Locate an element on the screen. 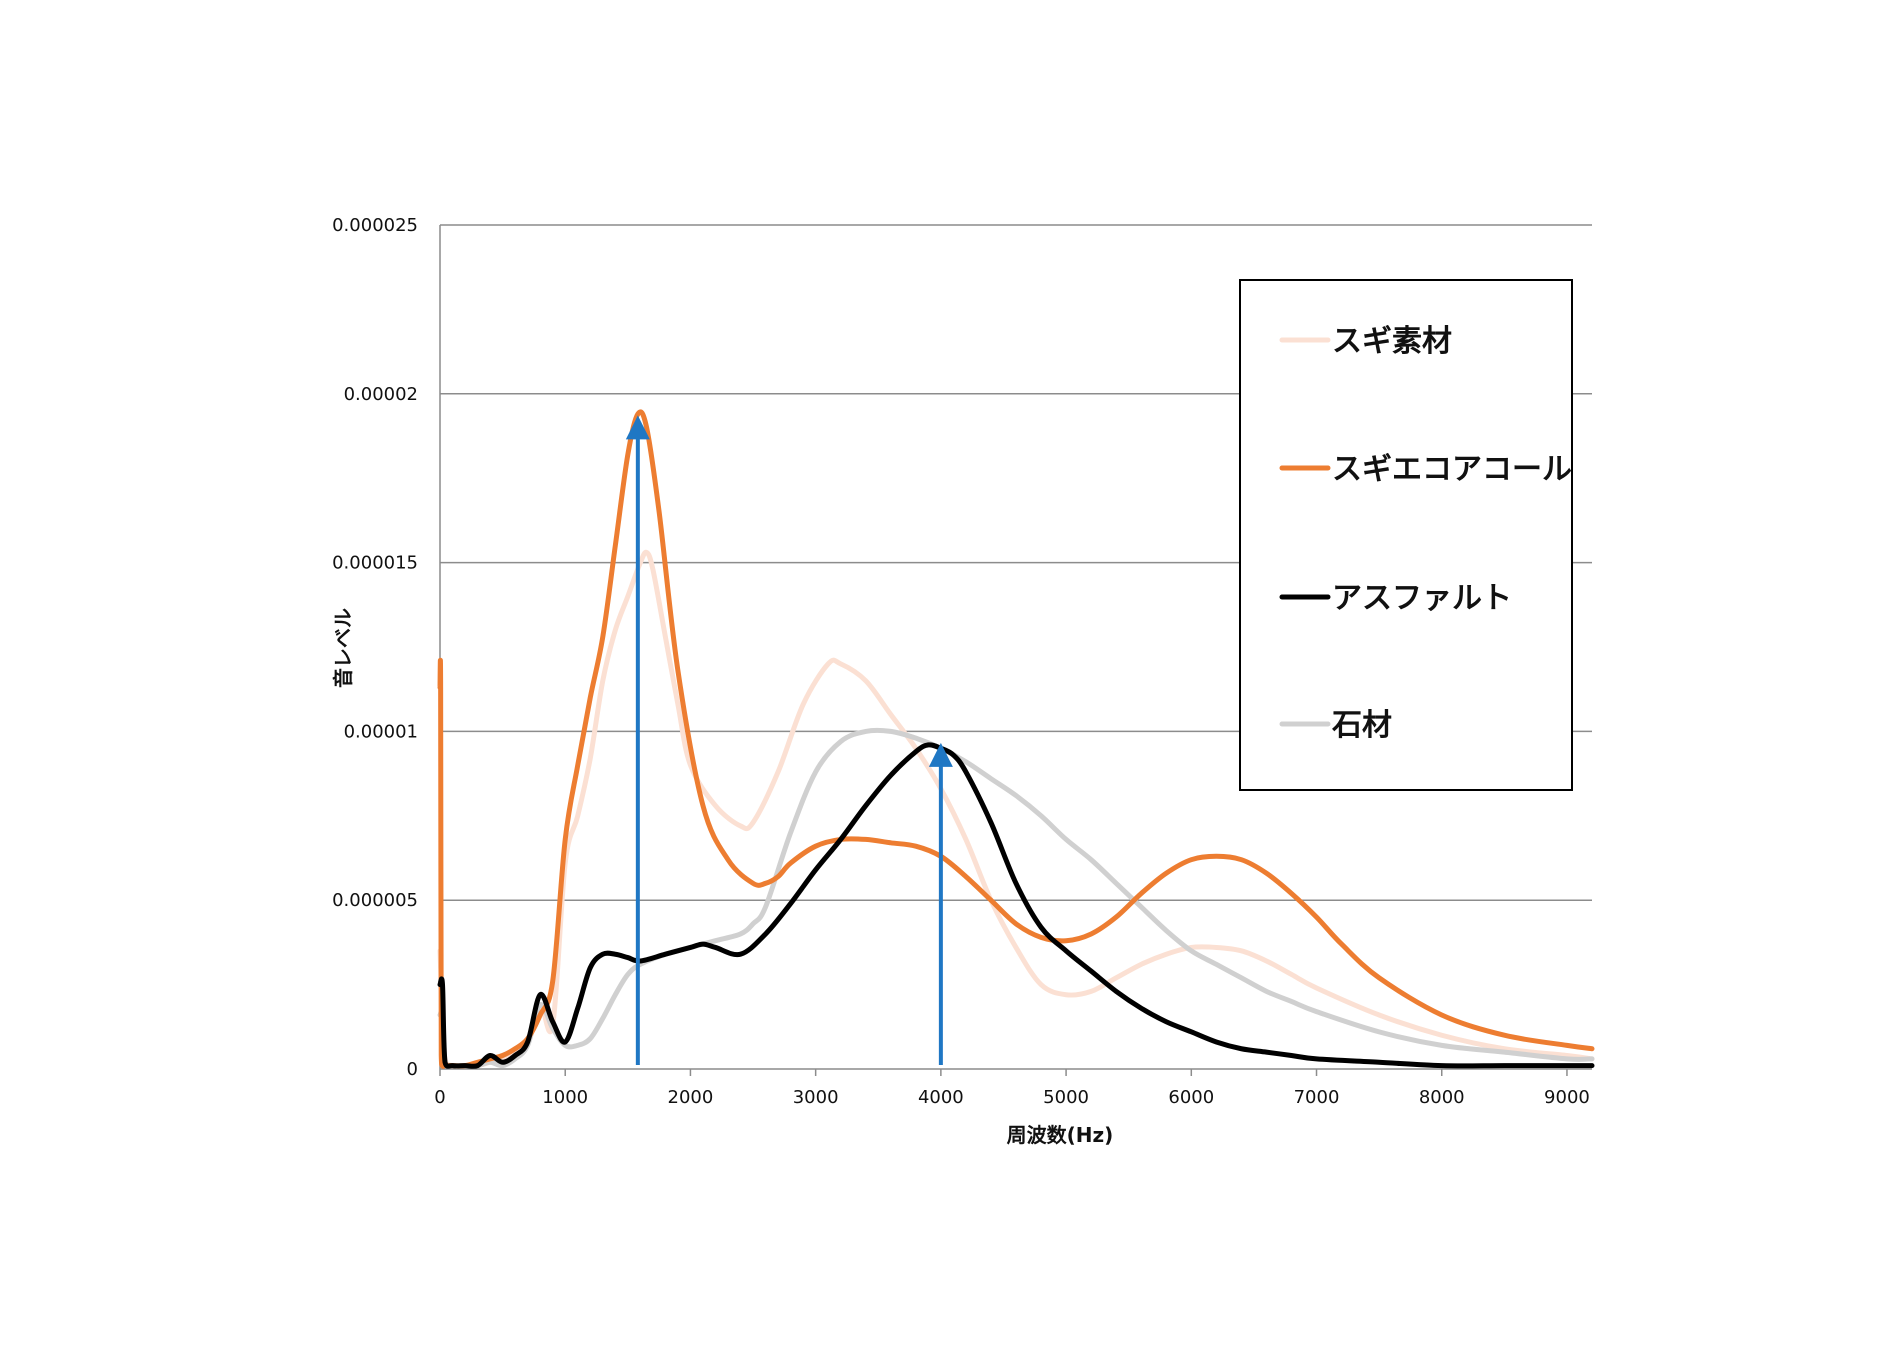 The height and width of the screenshot is (1350, 1899). x-tick-label: 0 is located at coordinates (439, 1097).